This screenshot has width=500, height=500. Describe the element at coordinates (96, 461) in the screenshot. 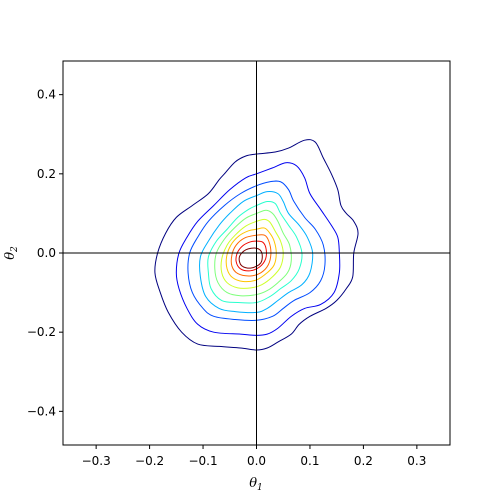

I see `x-tick-label: −0.3` at that location.